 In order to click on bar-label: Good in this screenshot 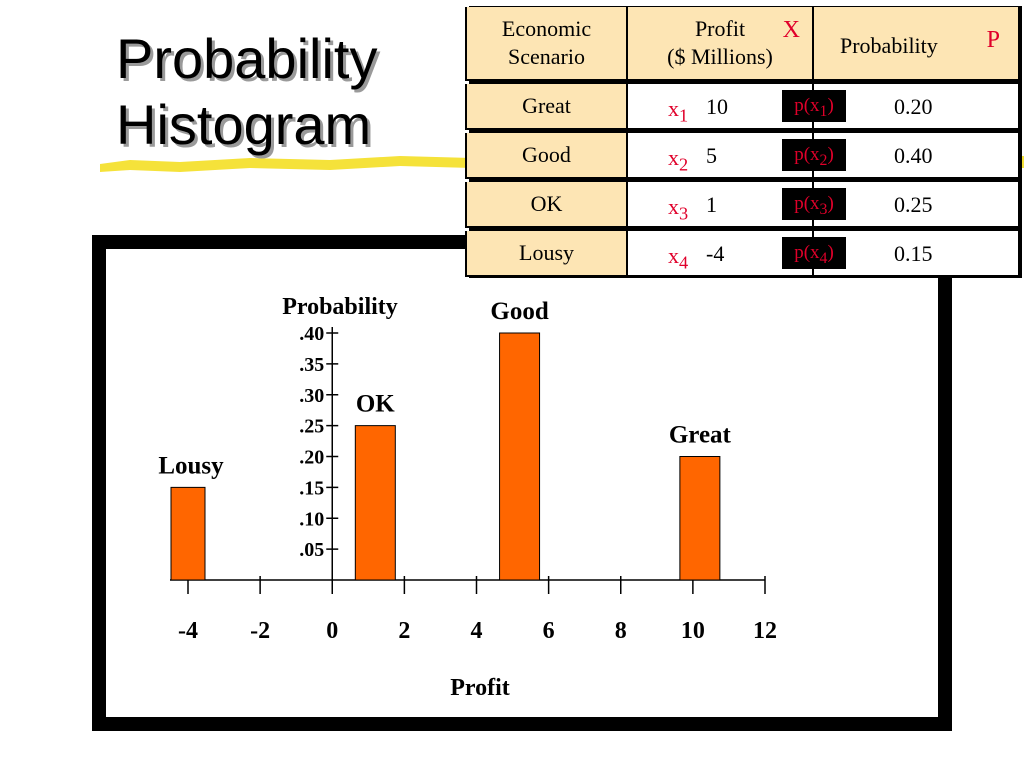, I will do `click(519, 311)`.